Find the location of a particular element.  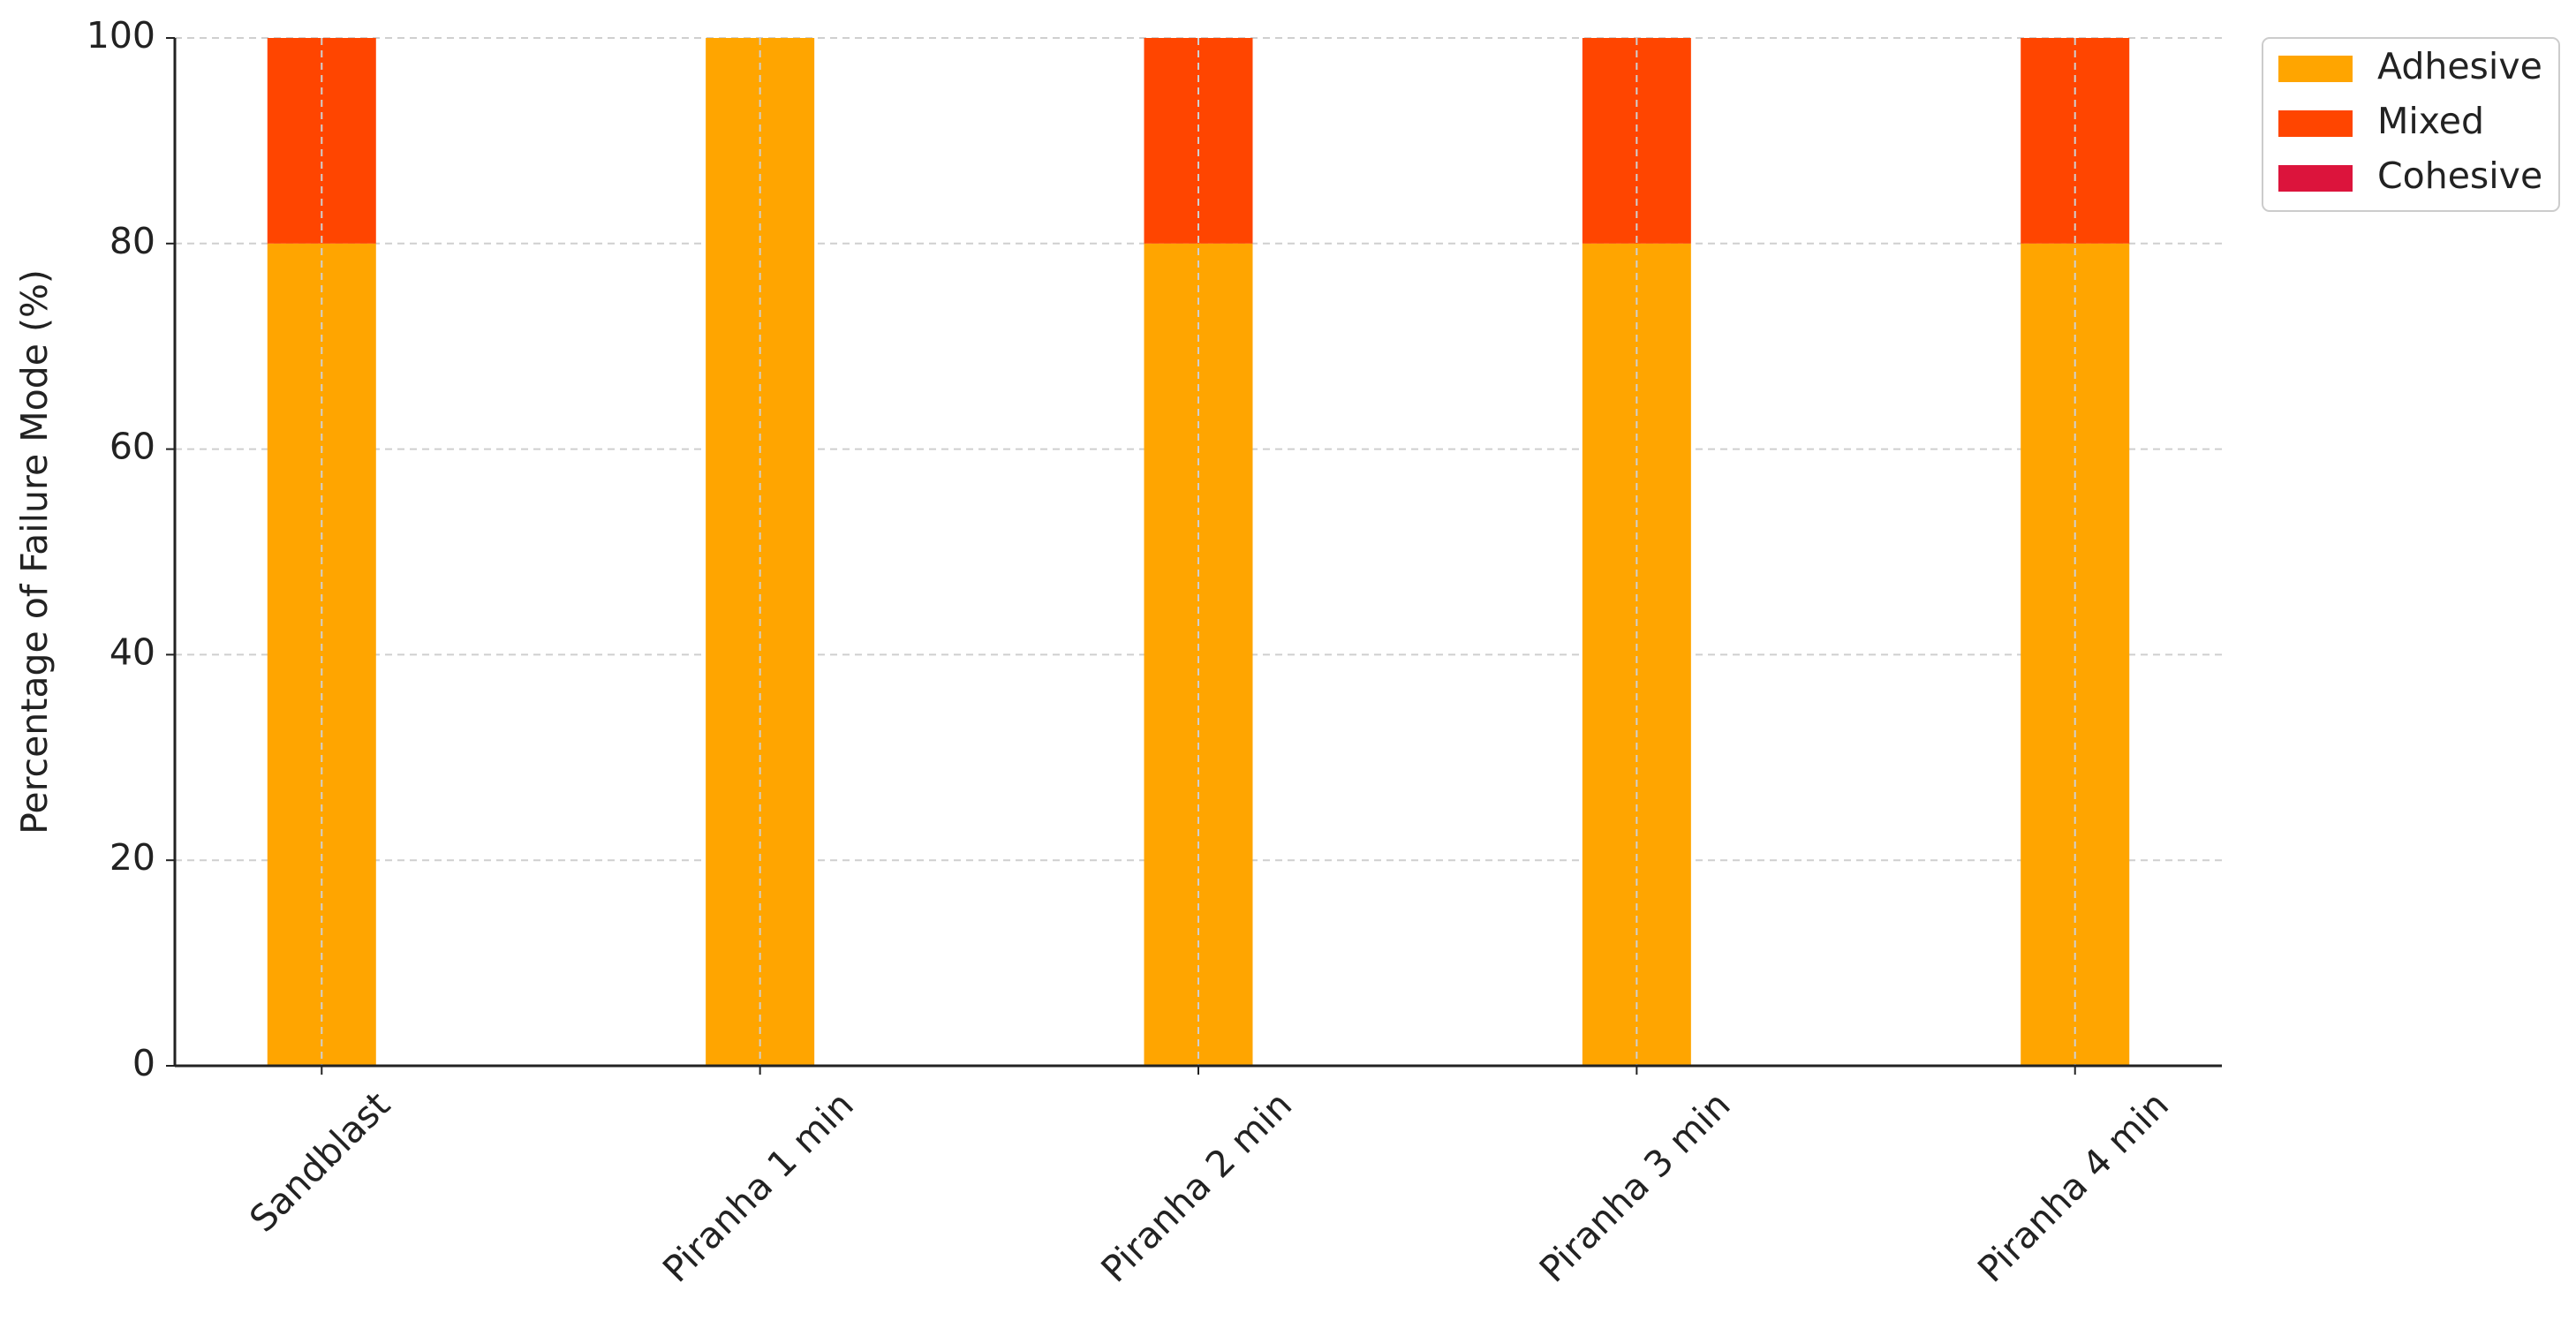

x-tick-label: Piranha 2 min is located at coordinates (1197, 1187).